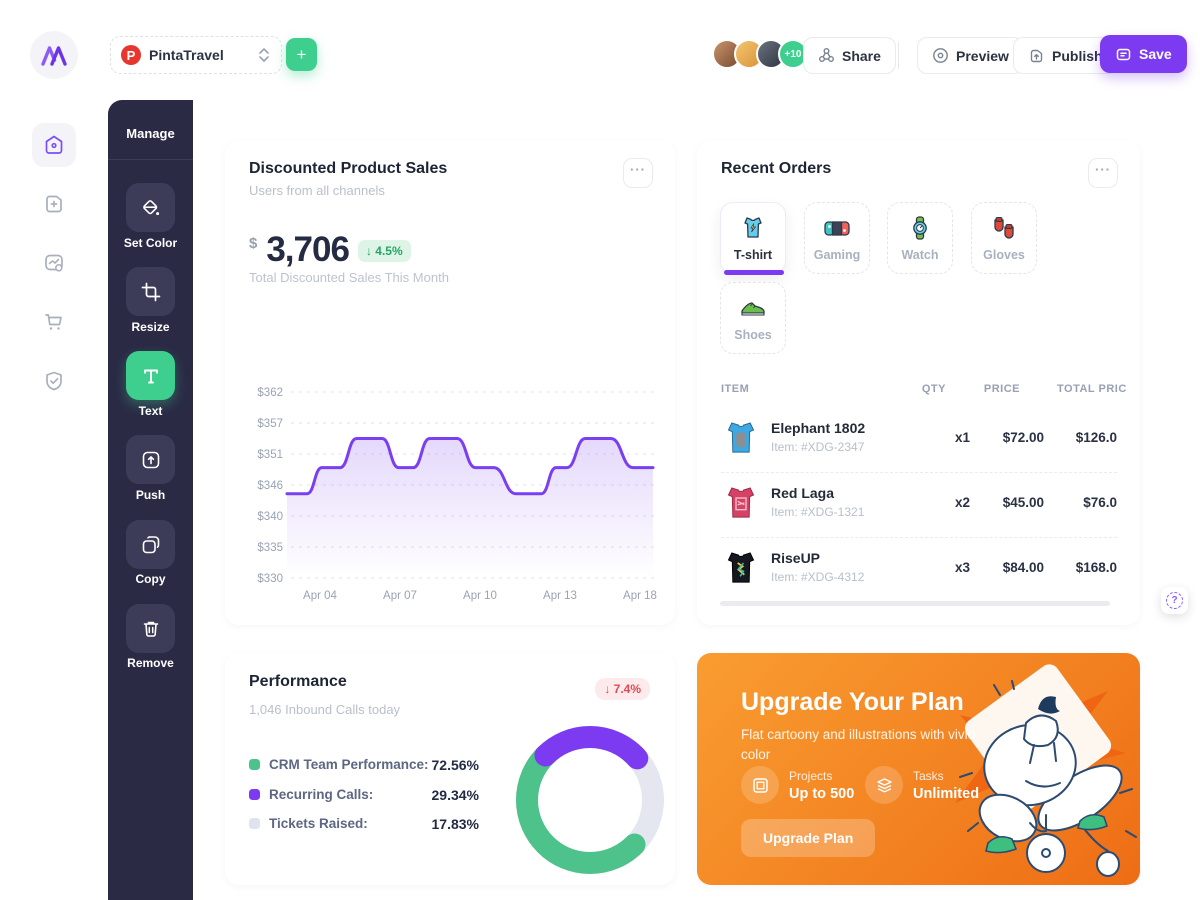 Image resolution: width=1200 pixels, height=900 pixels. I want to click on x-tick: Apr 07, so click(400, 596).